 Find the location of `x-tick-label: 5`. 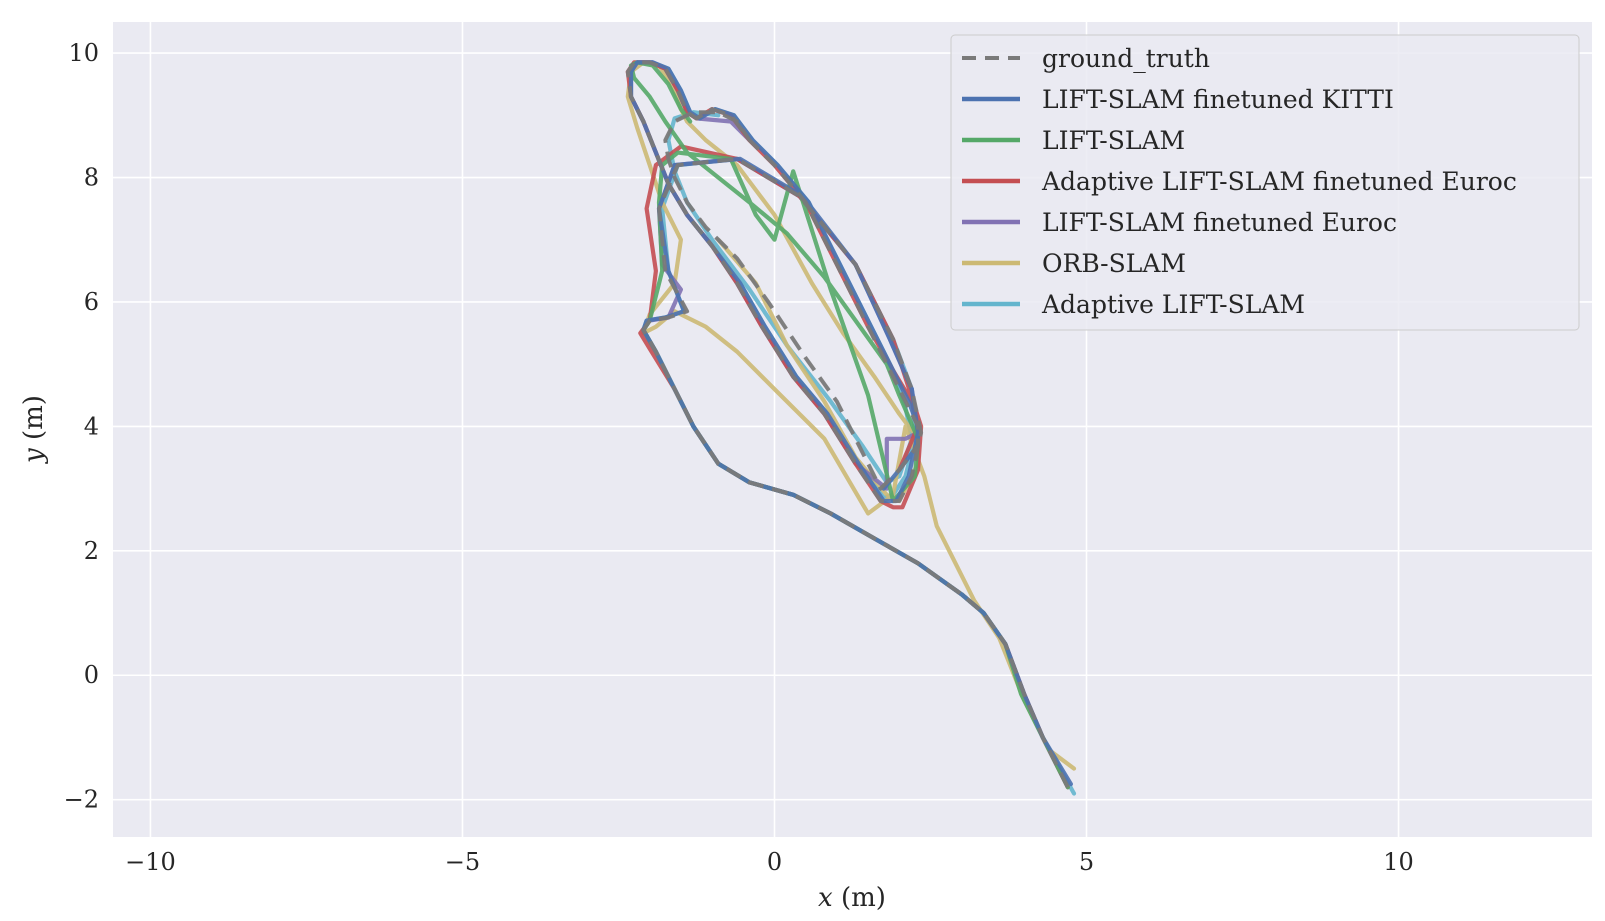

x-tick-label: 5 is located at coordinates (1086, 862).